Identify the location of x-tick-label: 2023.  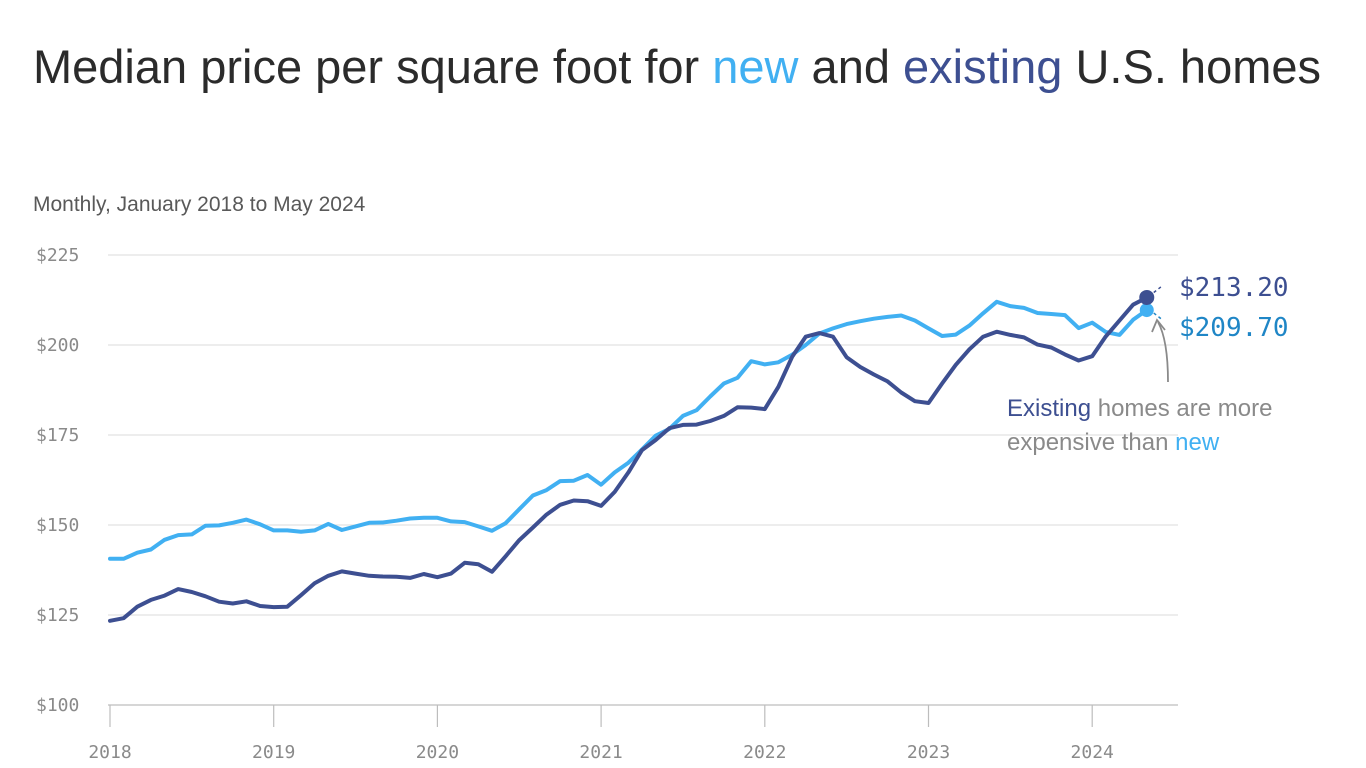
(928, 752).